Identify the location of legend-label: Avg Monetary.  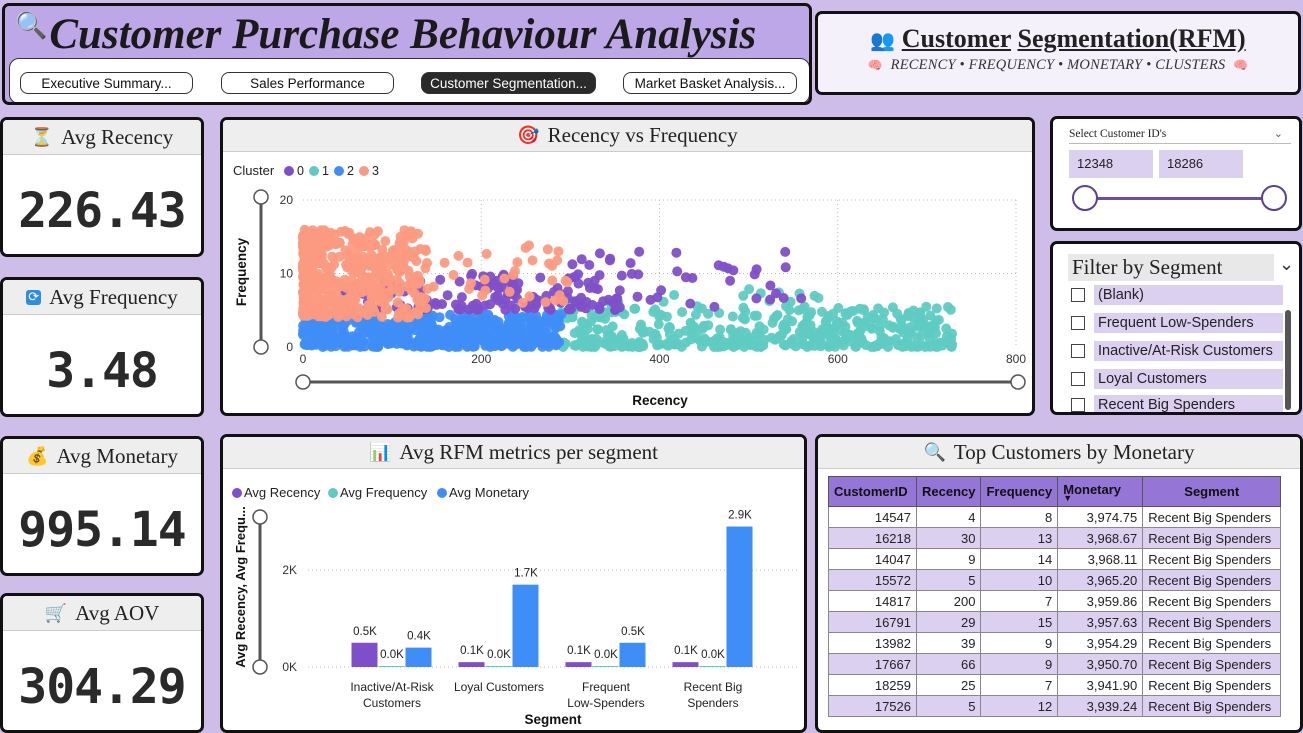
(489, 492).